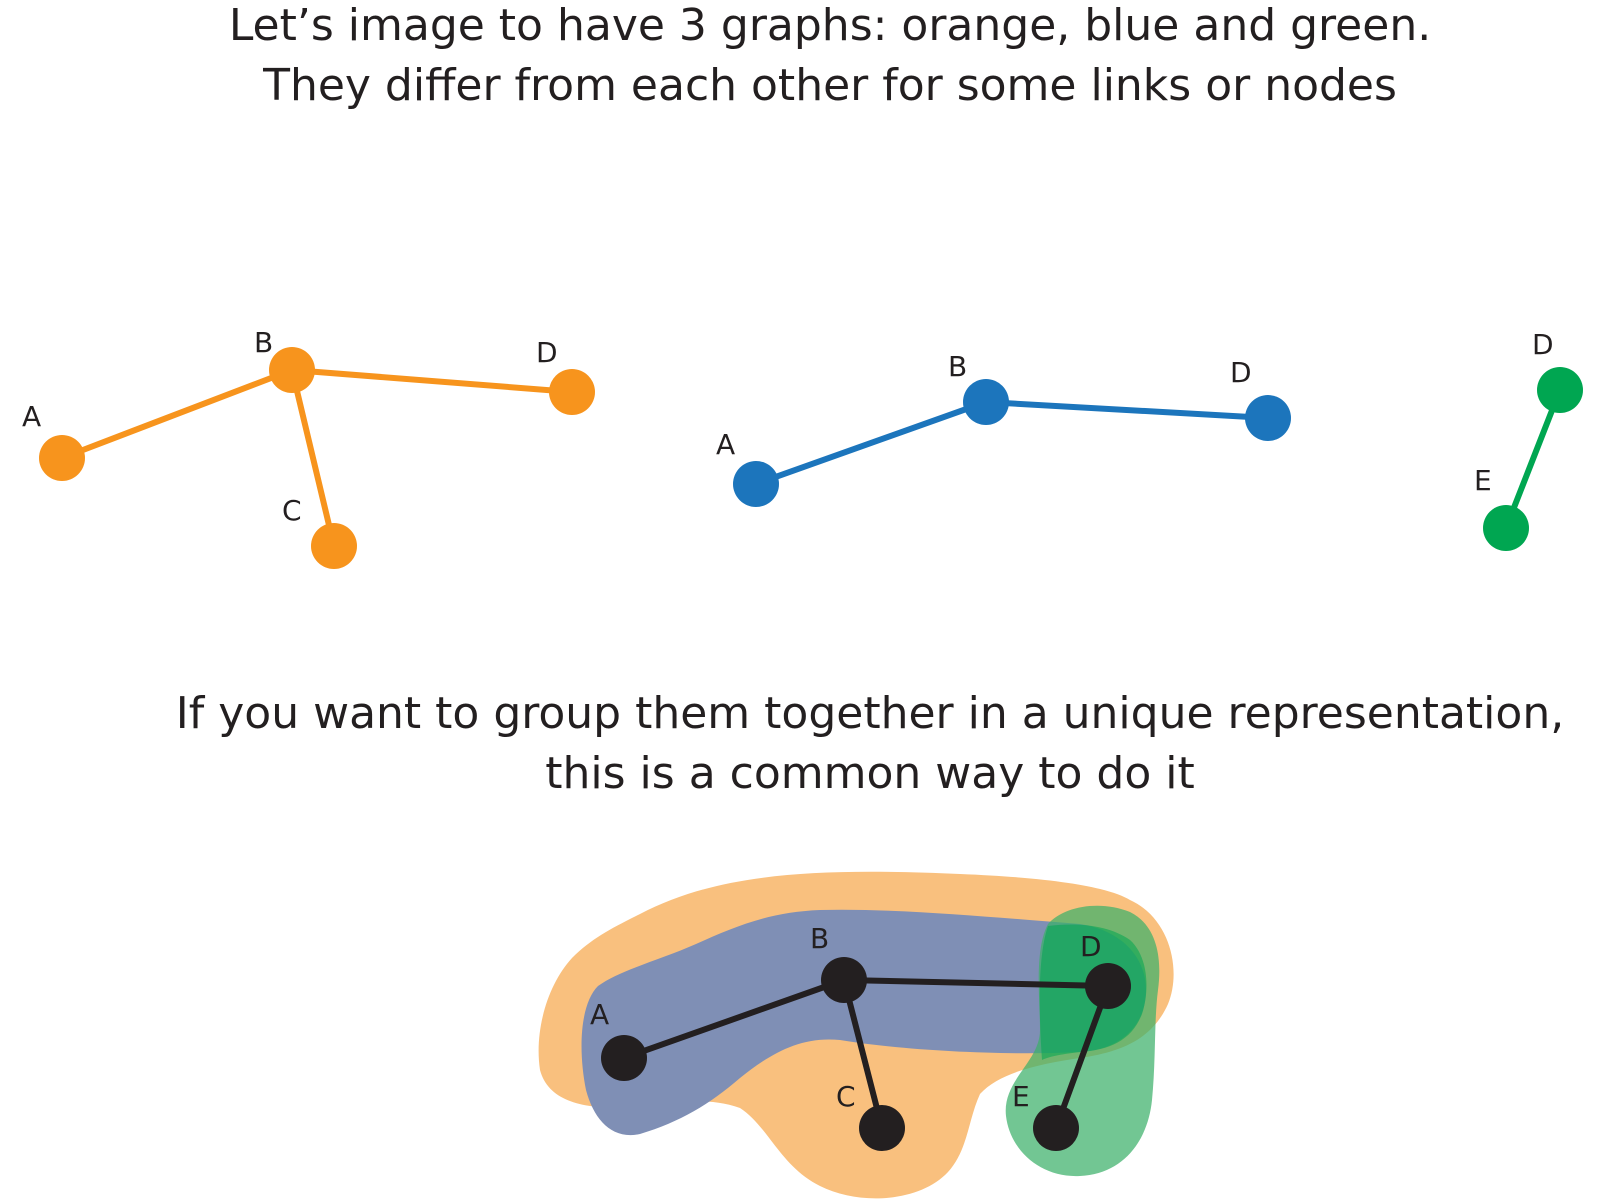 Image resolution: width=1600 pixels, height=1200 pixels. Describe the element at coordinates (986, 402) in the screenshot. I see `blue-node-b` at that location.